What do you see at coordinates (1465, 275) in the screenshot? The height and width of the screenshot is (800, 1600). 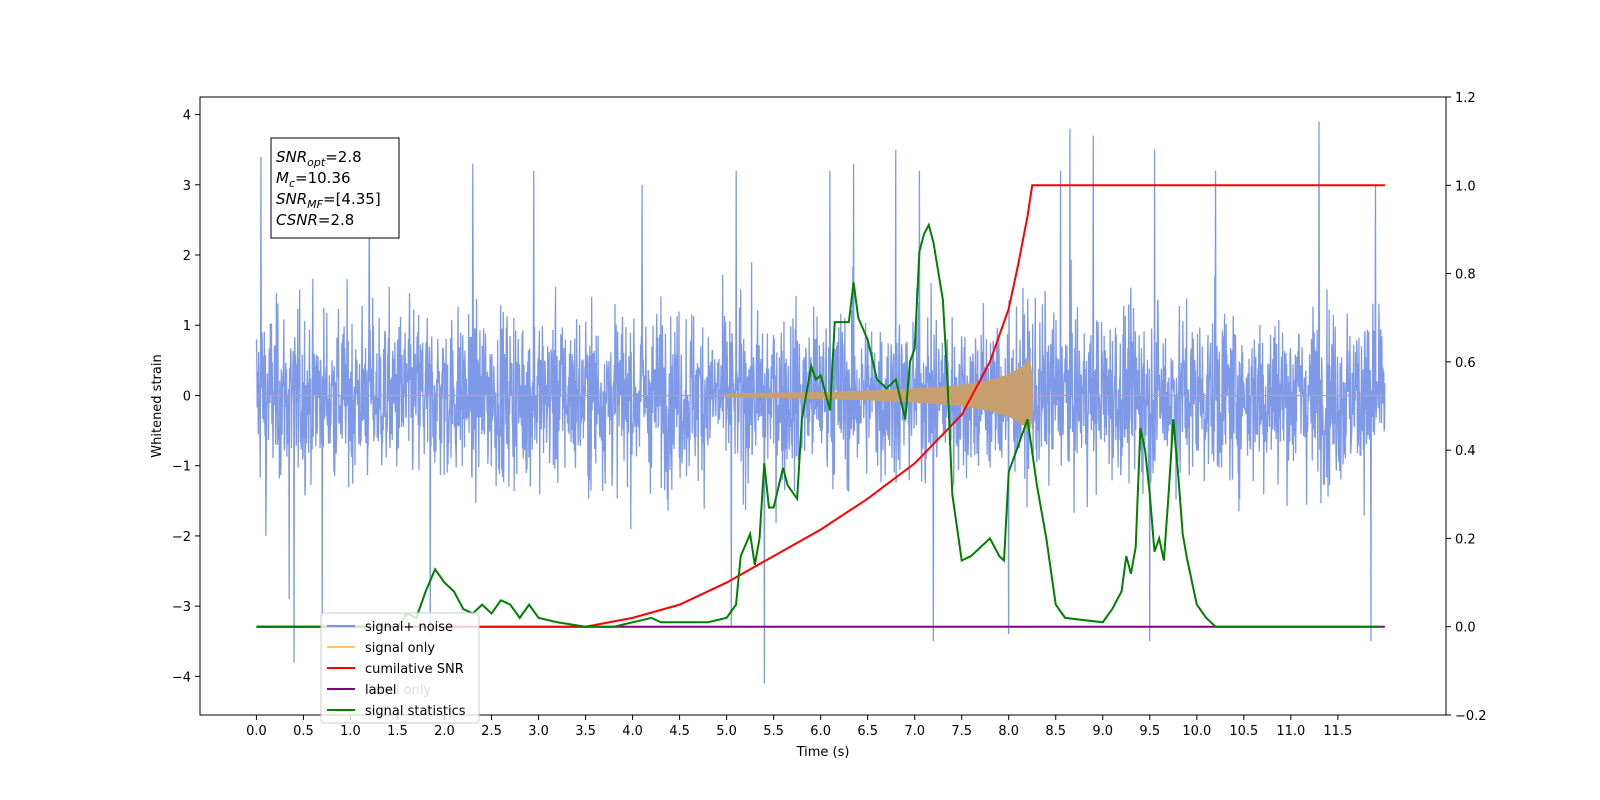 I see `y2-tick-label: 0.8` at bounding box center [1465, 275].